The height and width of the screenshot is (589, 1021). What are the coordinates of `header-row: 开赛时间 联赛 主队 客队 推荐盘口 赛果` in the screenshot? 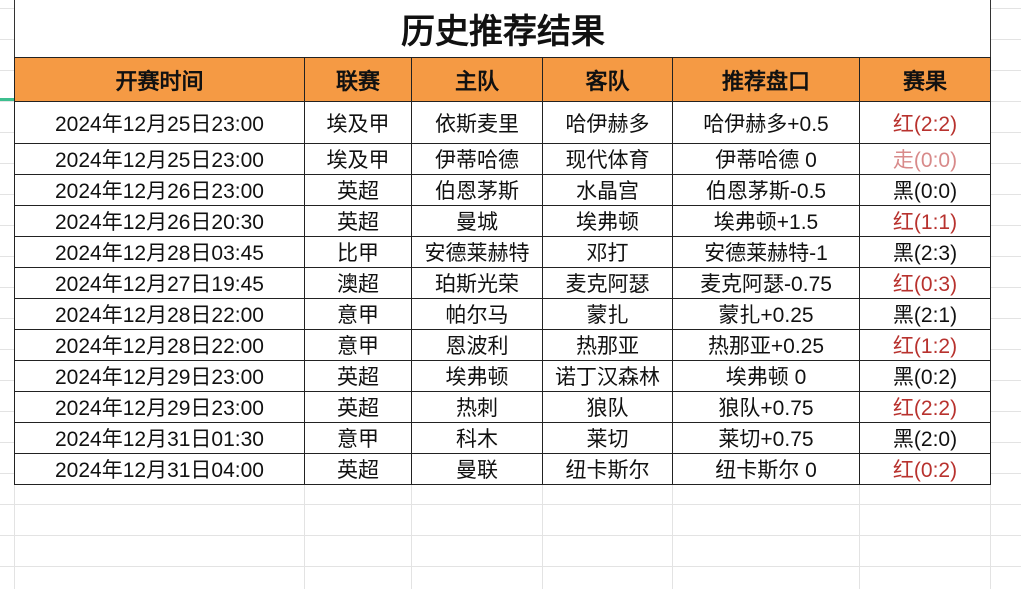 It's located at (502, 79).